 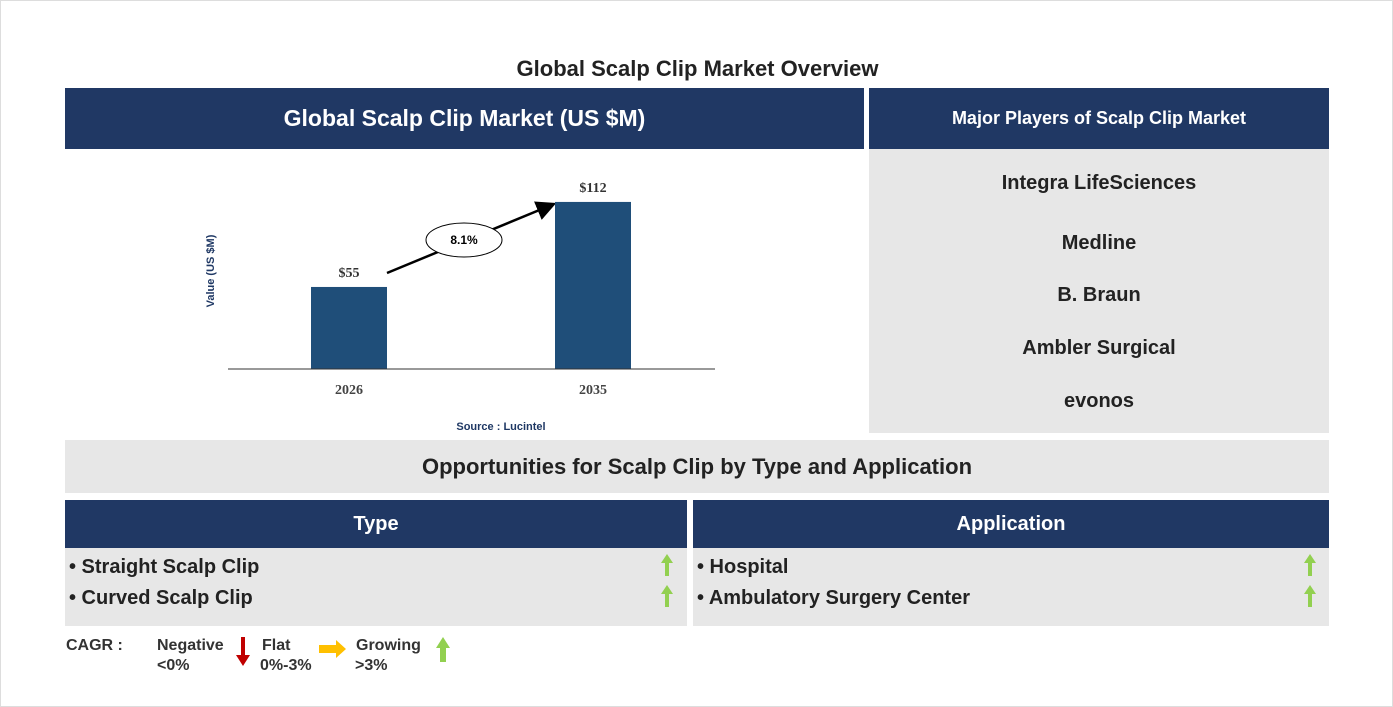 I want to click on source: Source : Lucintel, so click(x=500, y=427).